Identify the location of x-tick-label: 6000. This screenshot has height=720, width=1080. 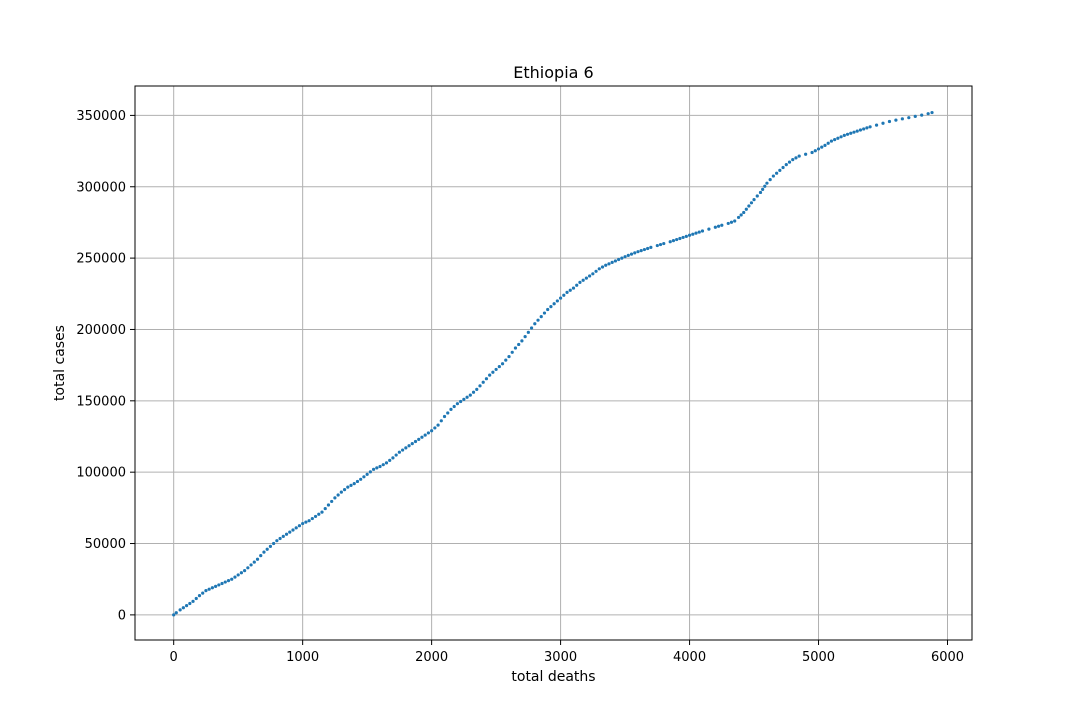
(947, 657).